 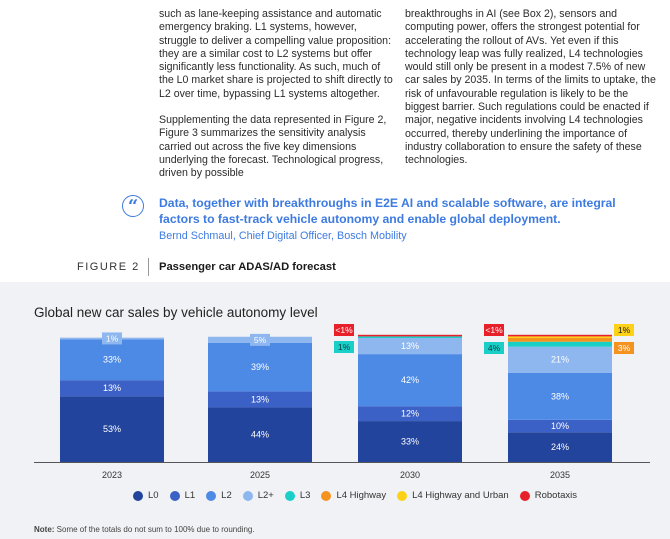 I want to click on figure-title: Passenger car ADAS/AD forecast, so click(x=247, y=267).